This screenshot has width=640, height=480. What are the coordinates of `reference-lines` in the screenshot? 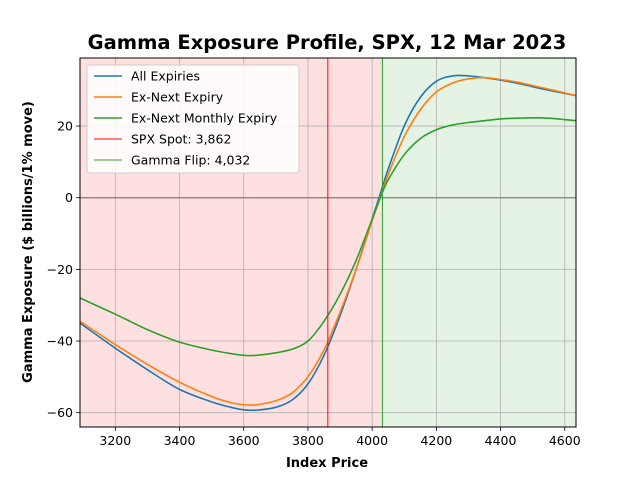 It's located at (355, 242).